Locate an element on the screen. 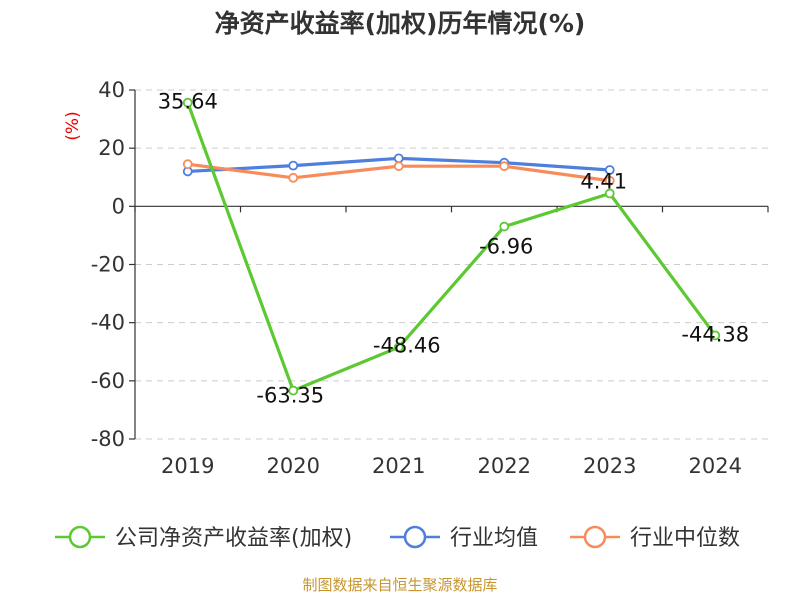  y-tick-label: -60 is located at coordinates (108, 381).